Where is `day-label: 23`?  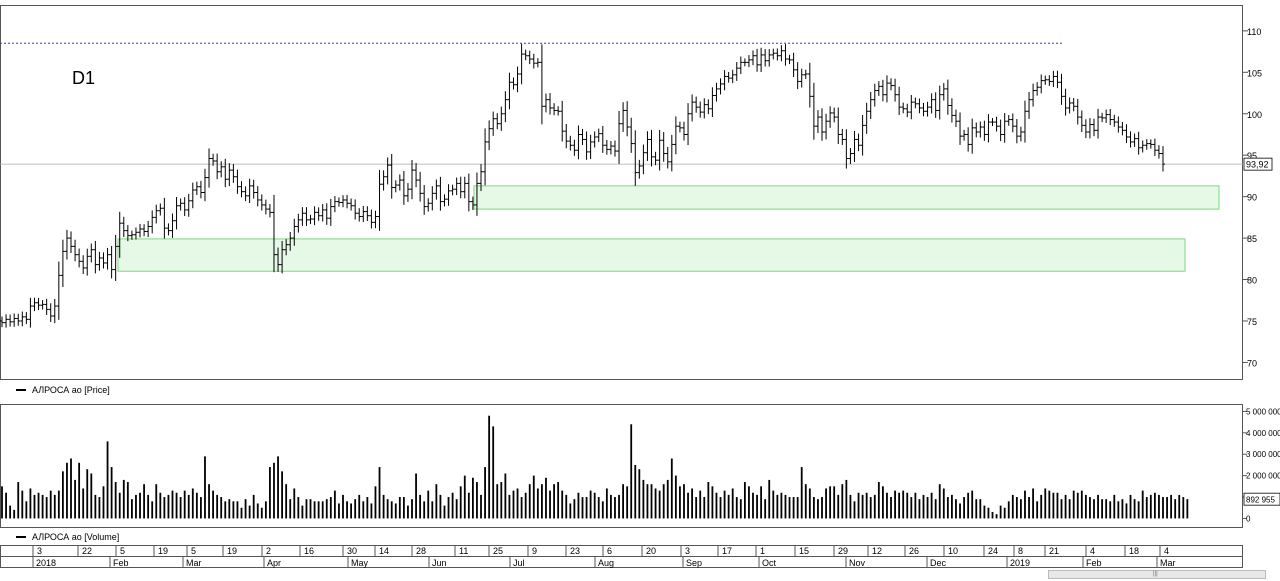
day-label: 23 is located at coordinates (575, 551).